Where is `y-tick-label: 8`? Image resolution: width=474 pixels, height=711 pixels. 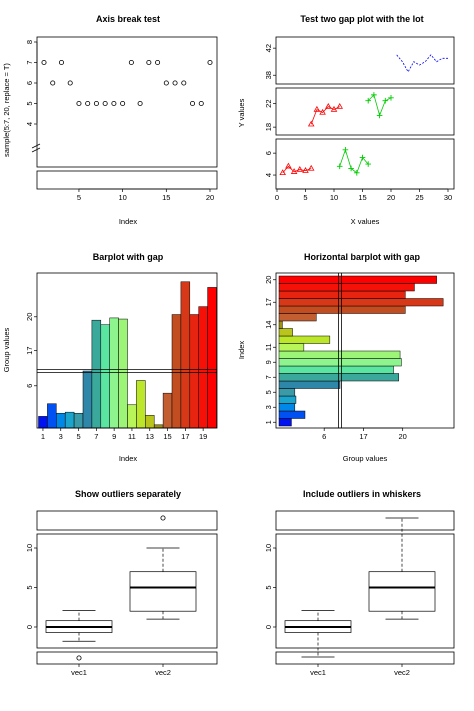
y-tick-label: 8 is located at coordinates (29, 42).